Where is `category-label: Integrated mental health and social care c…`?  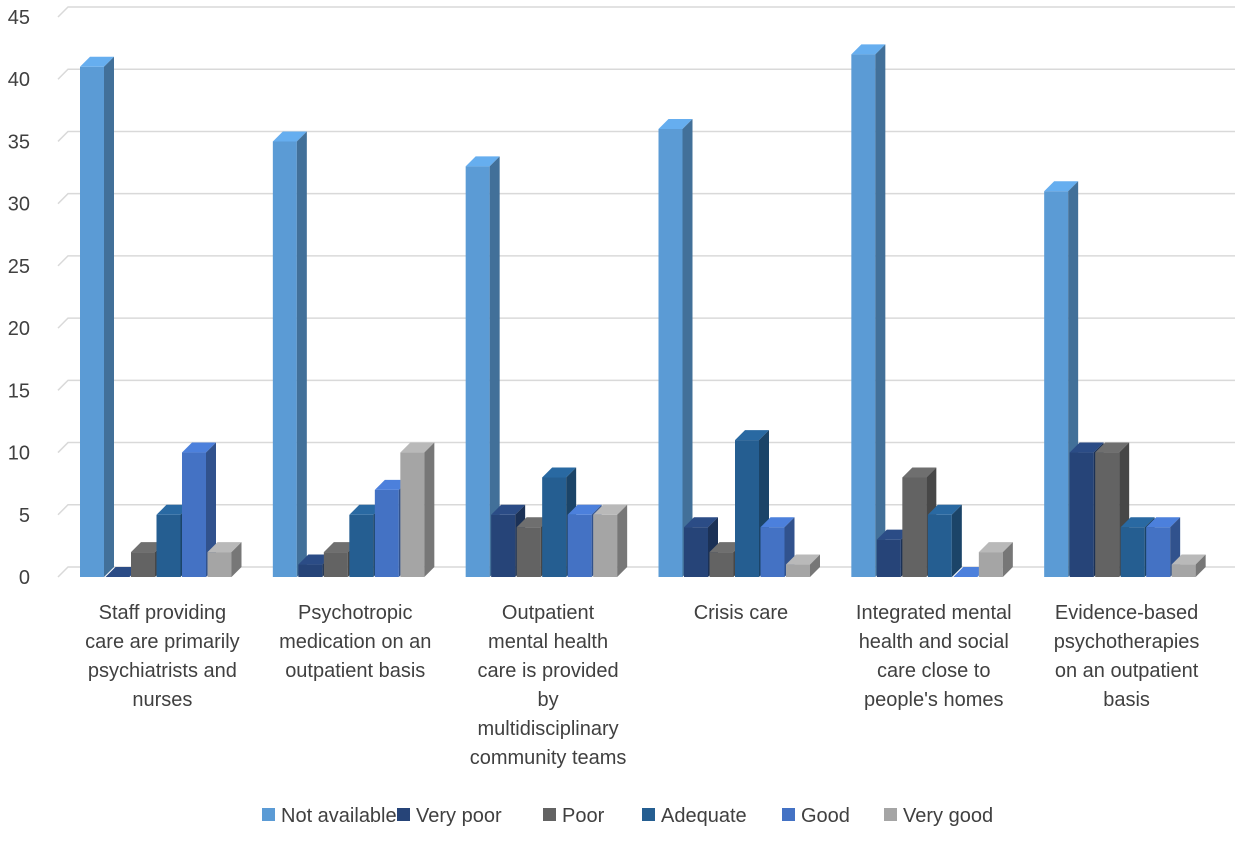 category-label: Integrated mental health and social care c… is located at coordinates (934, 656).